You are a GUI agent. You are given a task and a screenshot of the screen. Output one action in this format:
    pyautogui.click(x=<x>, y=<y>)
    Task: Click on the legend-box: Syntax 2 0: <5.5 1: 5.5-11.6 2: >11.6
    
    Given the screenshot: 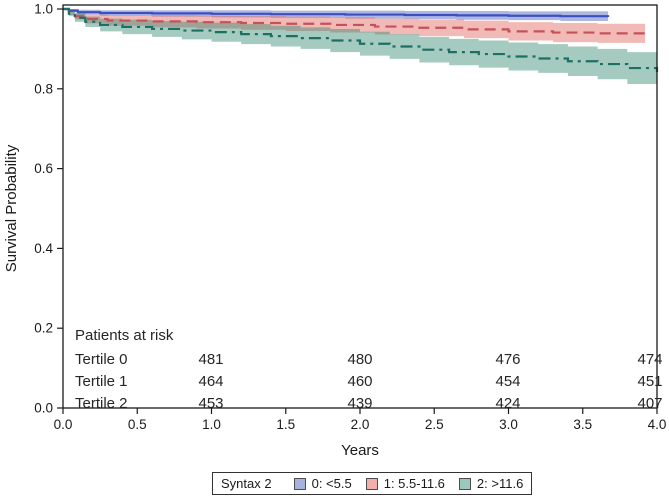 What is the action you would take?
    pyautogui.click(x=372, y=483)
    